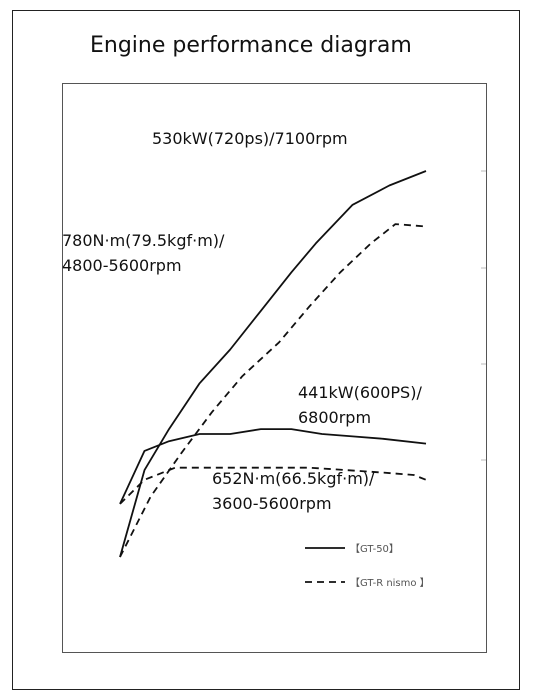  I want to click on annotation-nismo-torque: 652N·m(66.5kgf·m)/ 3600-5600rpm, so click(293, 491).